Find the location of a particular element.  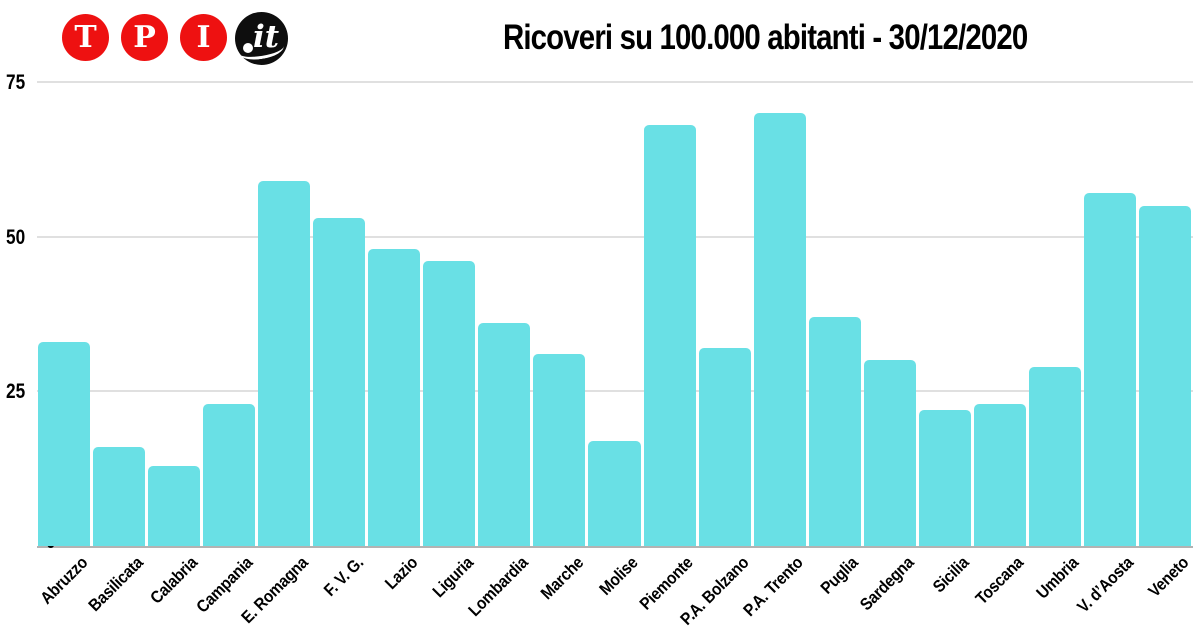

bar-puglia is located at coordinates (834, 431).